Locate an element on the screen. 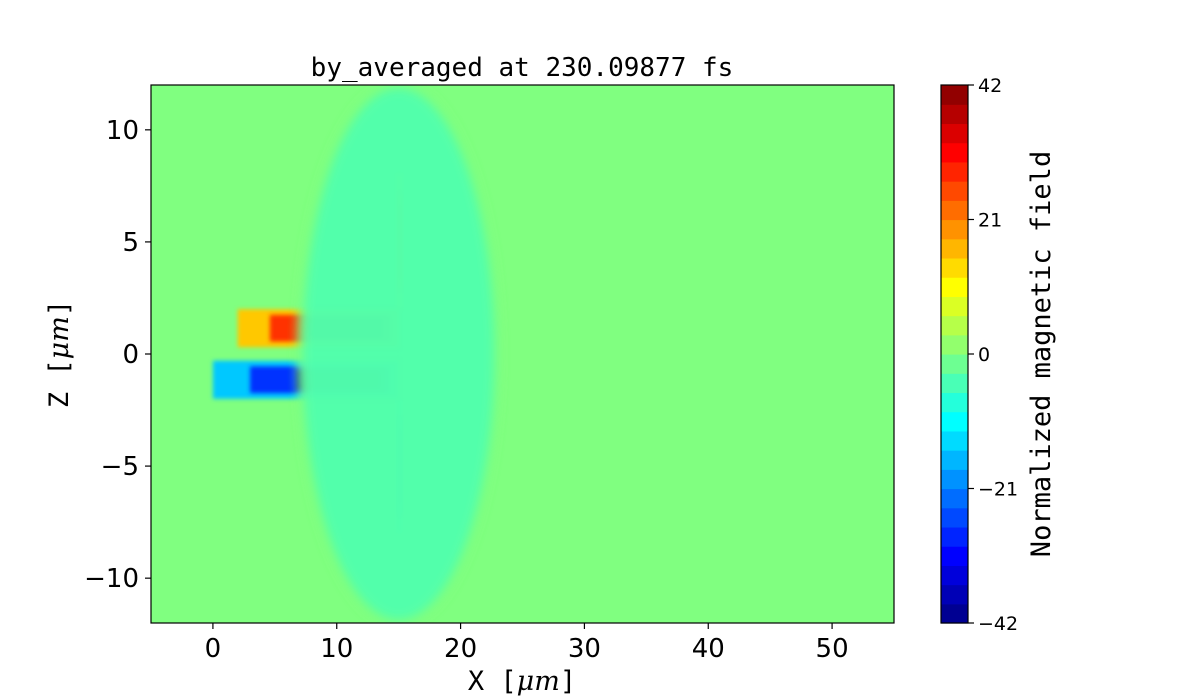  y-tick-label: −10 is located at coordinates (111, 579).